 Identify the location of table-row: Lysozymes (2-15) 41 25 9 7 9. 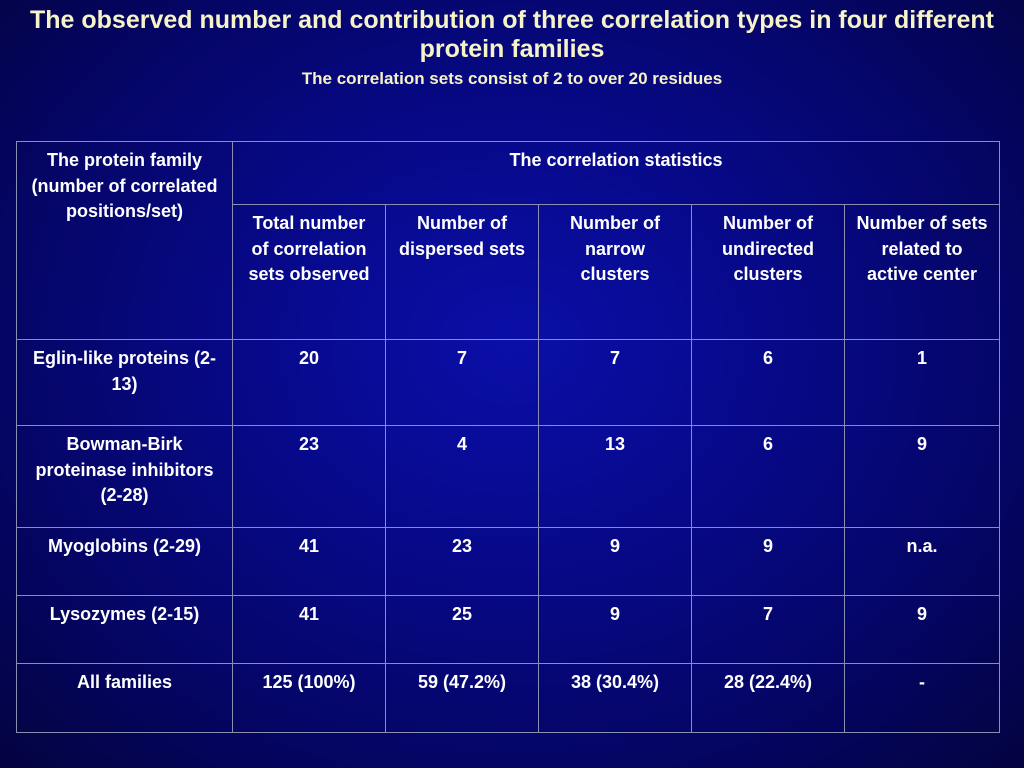
(508, 629).